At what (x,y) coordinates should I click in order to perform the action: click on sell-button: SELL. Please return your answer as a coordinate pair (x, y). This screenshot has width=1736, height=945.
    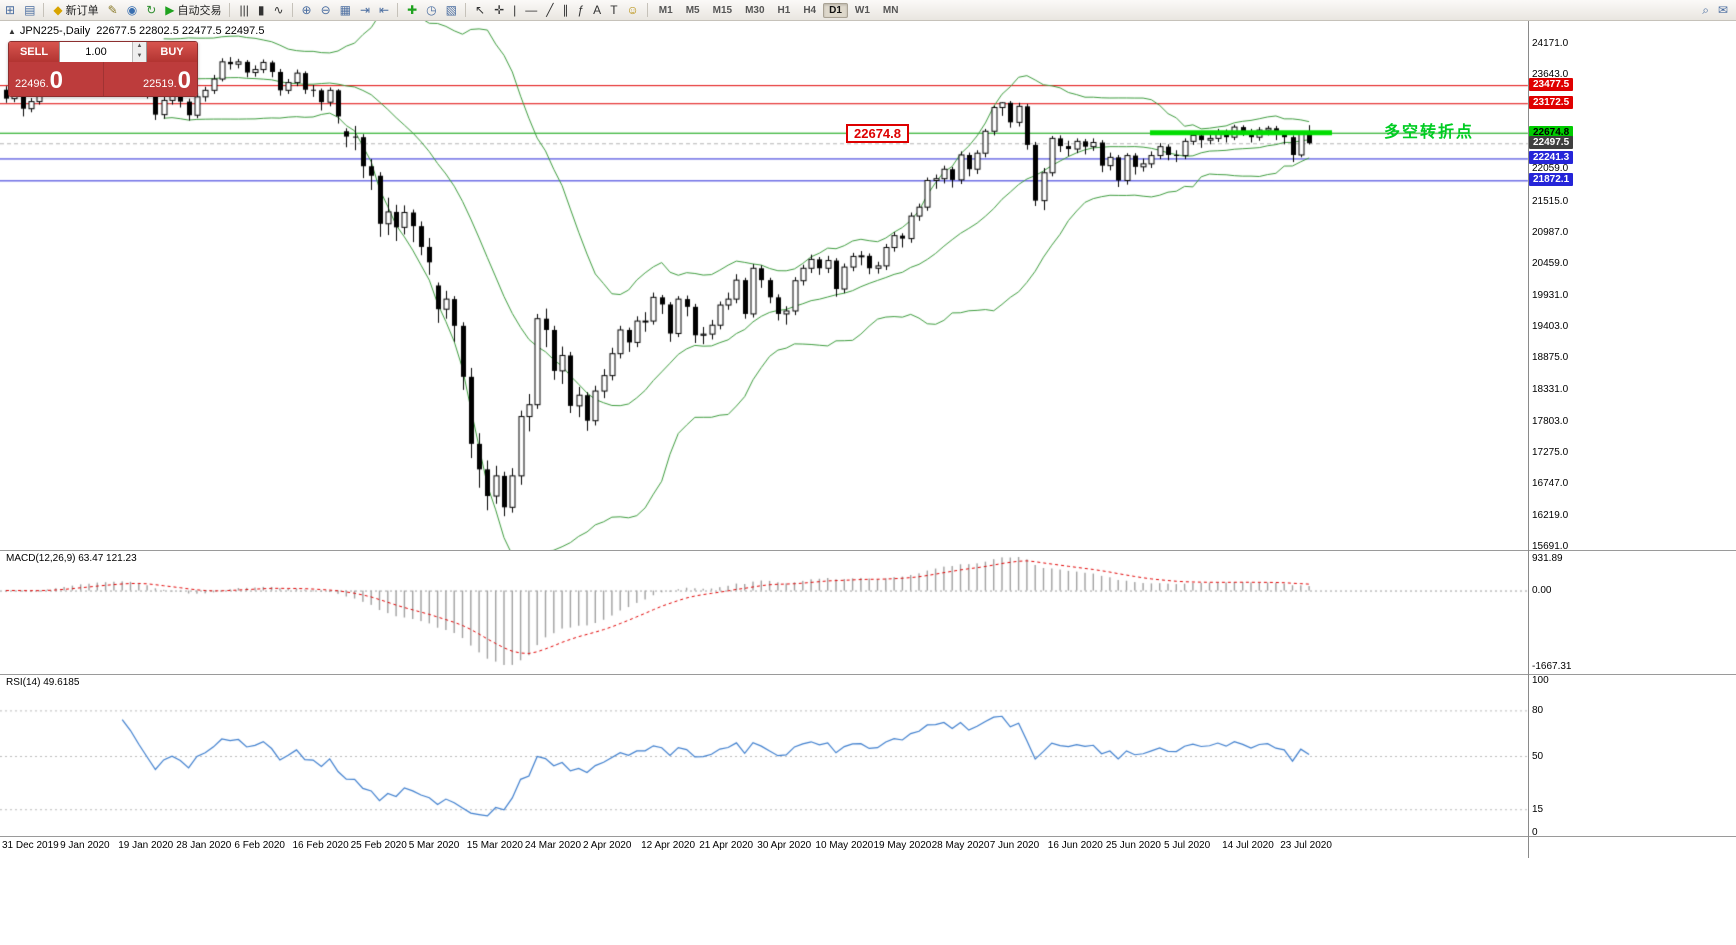
    Looking at the image, I should click on (34, 52).